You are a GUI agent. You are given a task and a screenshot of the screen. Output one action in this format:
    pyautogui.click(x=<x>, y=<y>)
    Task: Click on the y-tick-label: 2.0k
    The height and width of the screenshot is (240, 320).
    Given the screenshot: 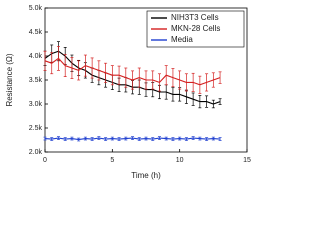 What is the action you would take?
    pyautogui.click(x=36, y=152)
    